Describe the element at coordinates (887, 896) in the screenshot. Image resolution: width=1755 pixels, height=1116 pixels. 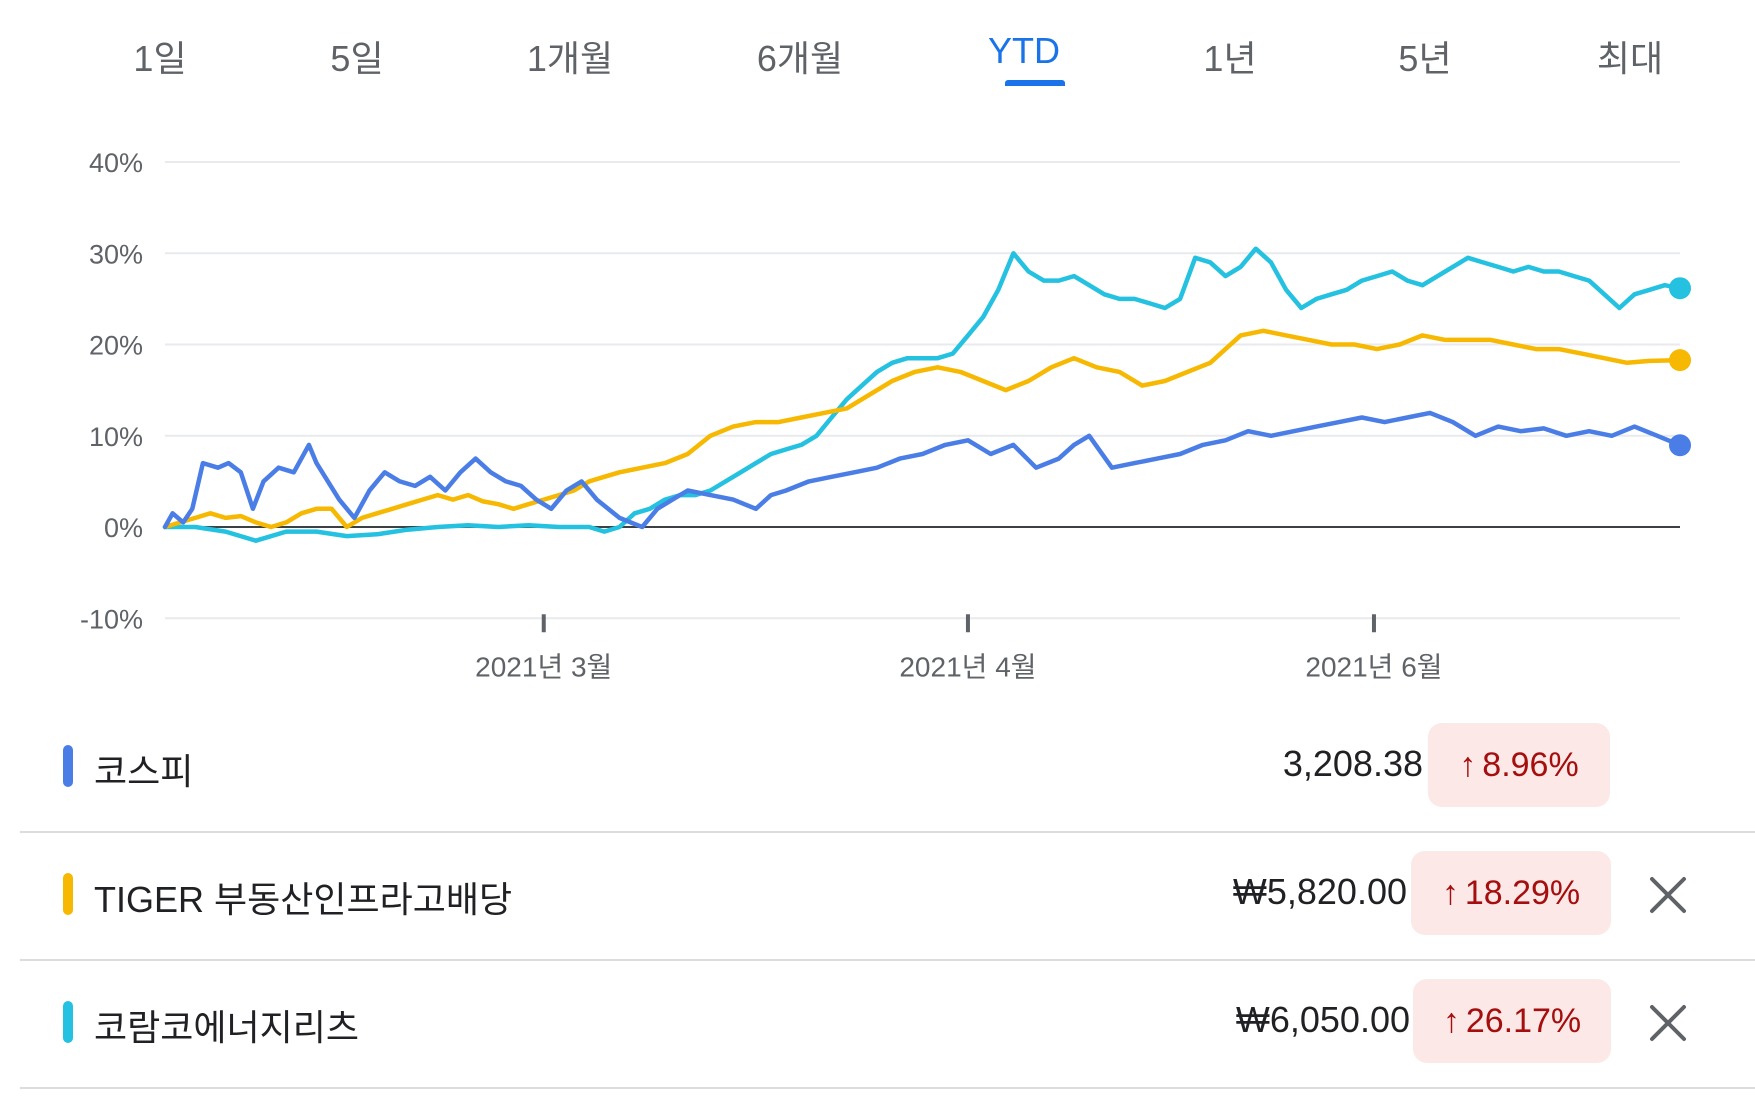
I see `list-item-tiger-reit: TIGER 부동산인프라고배당 ₩5,820.00 ↑ 18.29%` at that location.